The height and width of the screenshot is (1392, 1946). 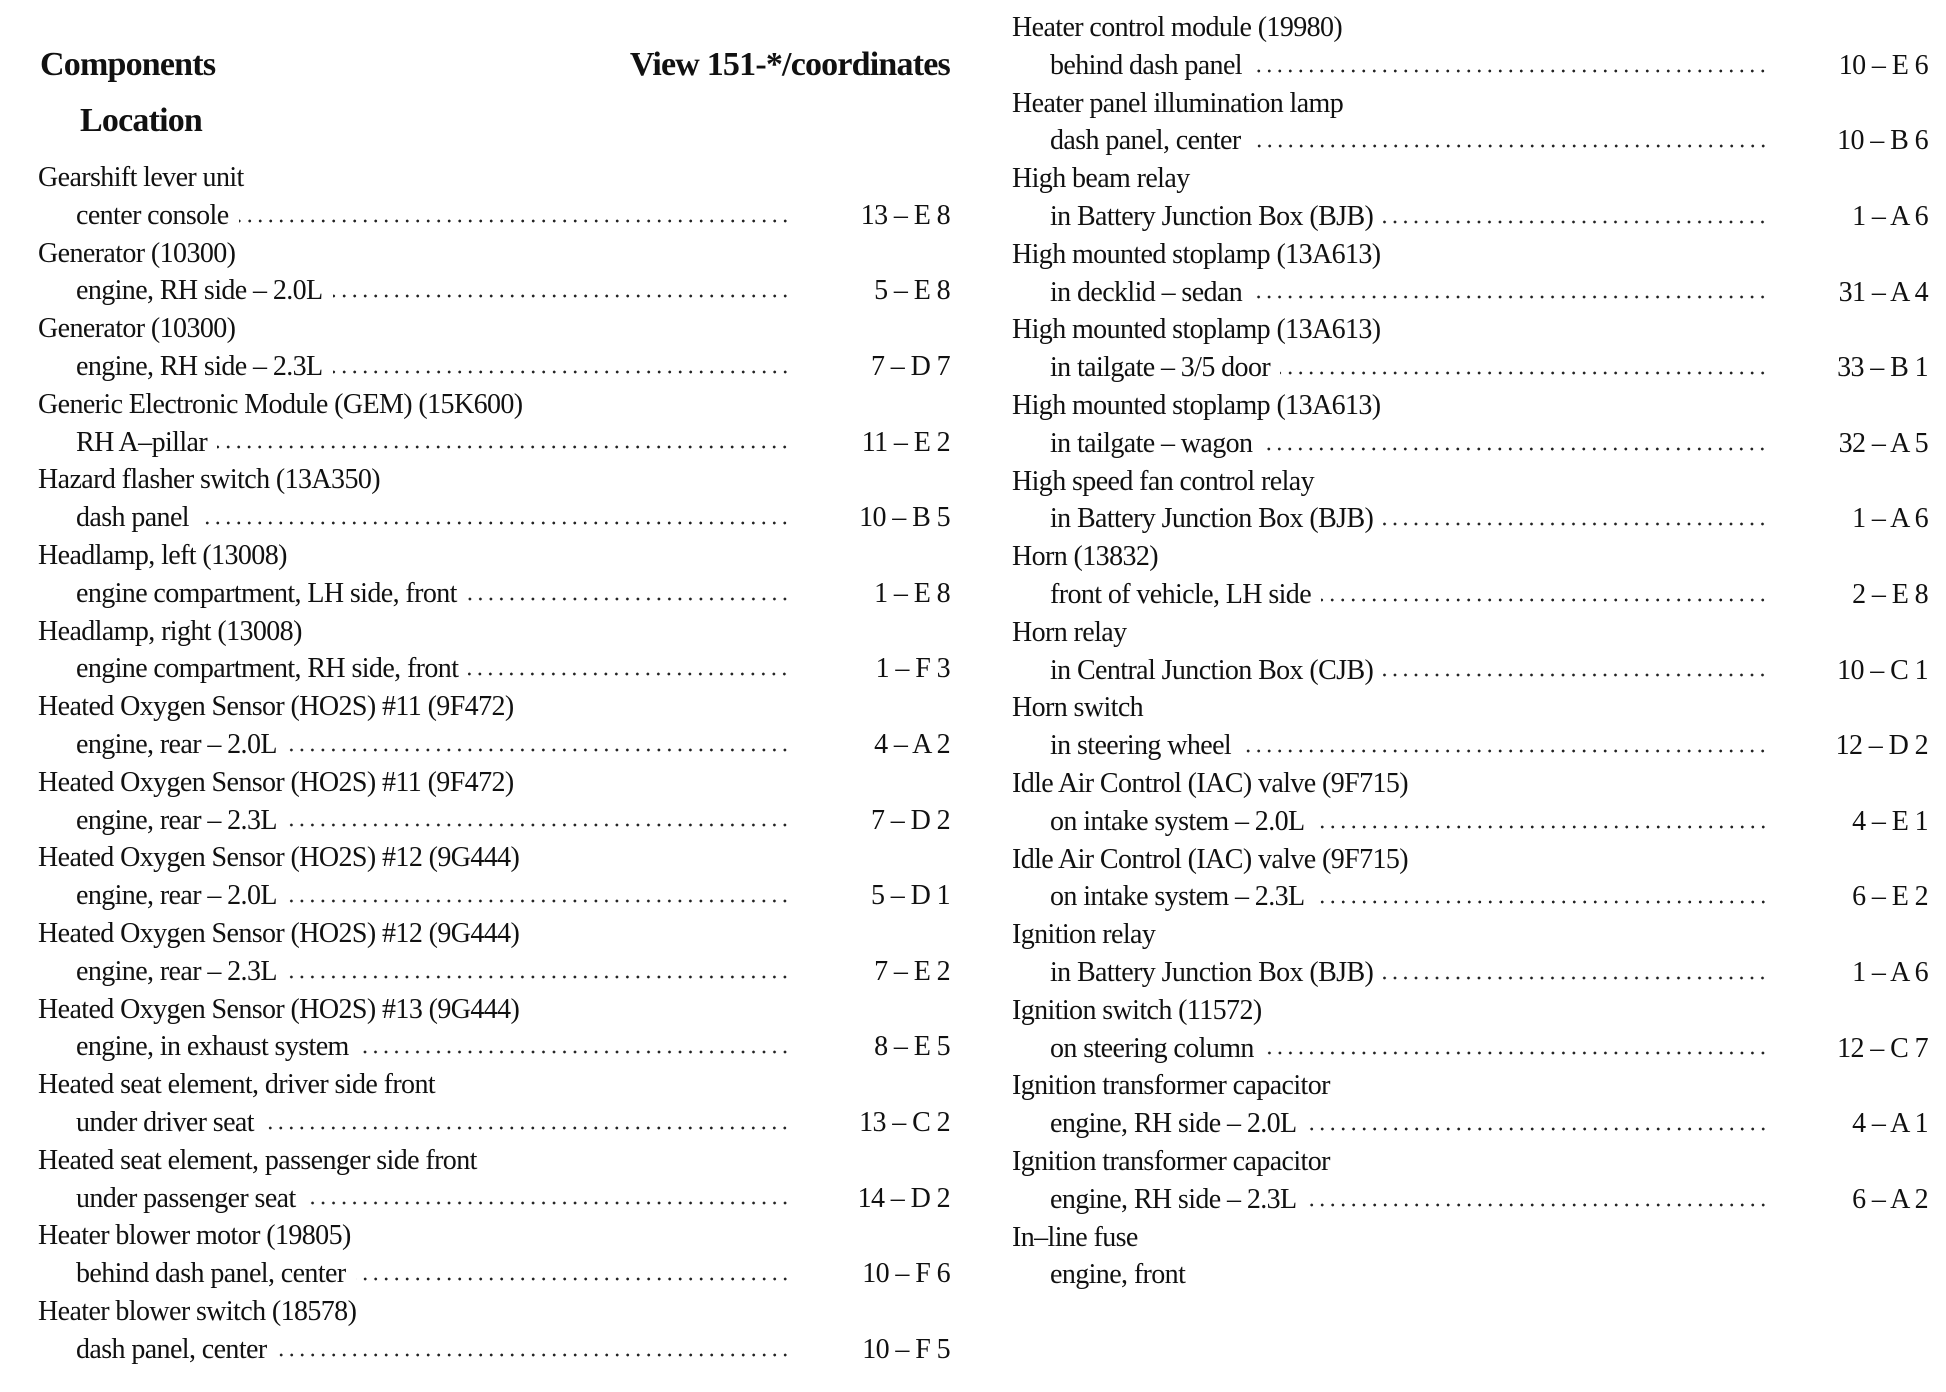 What do you see at coordinates (1882, 1048) in the screenshot?
I see `view-coordinates: 12 – C 7` at bounding box center [1882, 1048].